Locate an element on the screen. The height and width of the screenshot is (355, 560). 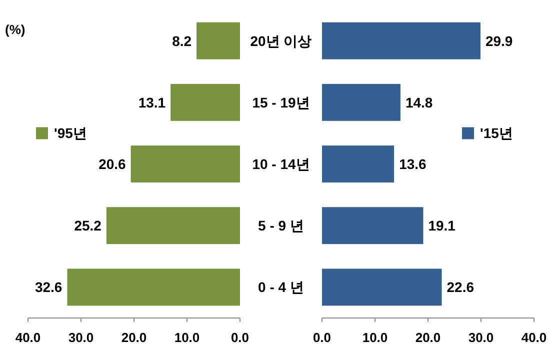
data-label: 8.2 is located at coordinates (182, 40).